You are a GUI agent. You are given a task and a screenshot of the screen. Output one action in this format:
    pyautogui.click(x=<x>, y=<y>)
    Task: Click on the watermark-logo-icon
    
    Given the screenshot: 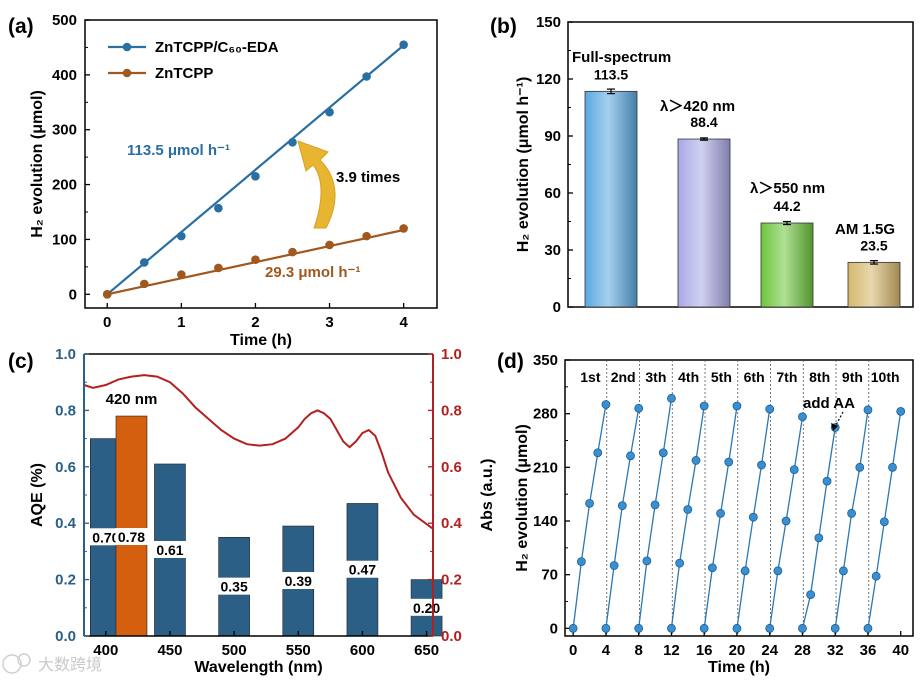 What is the action you would take?
    pyautogui.click(x=12, y=664)
    